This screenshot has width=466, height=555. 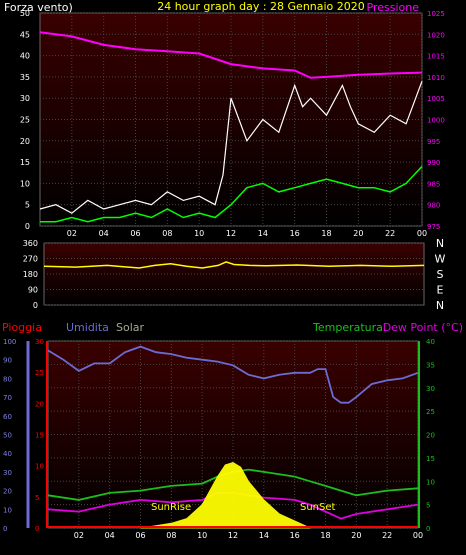 What do you see at coordinates (263, 233) in the screenshot?
I see `wind-x-tick: 14` at bounding box center [263, 233].